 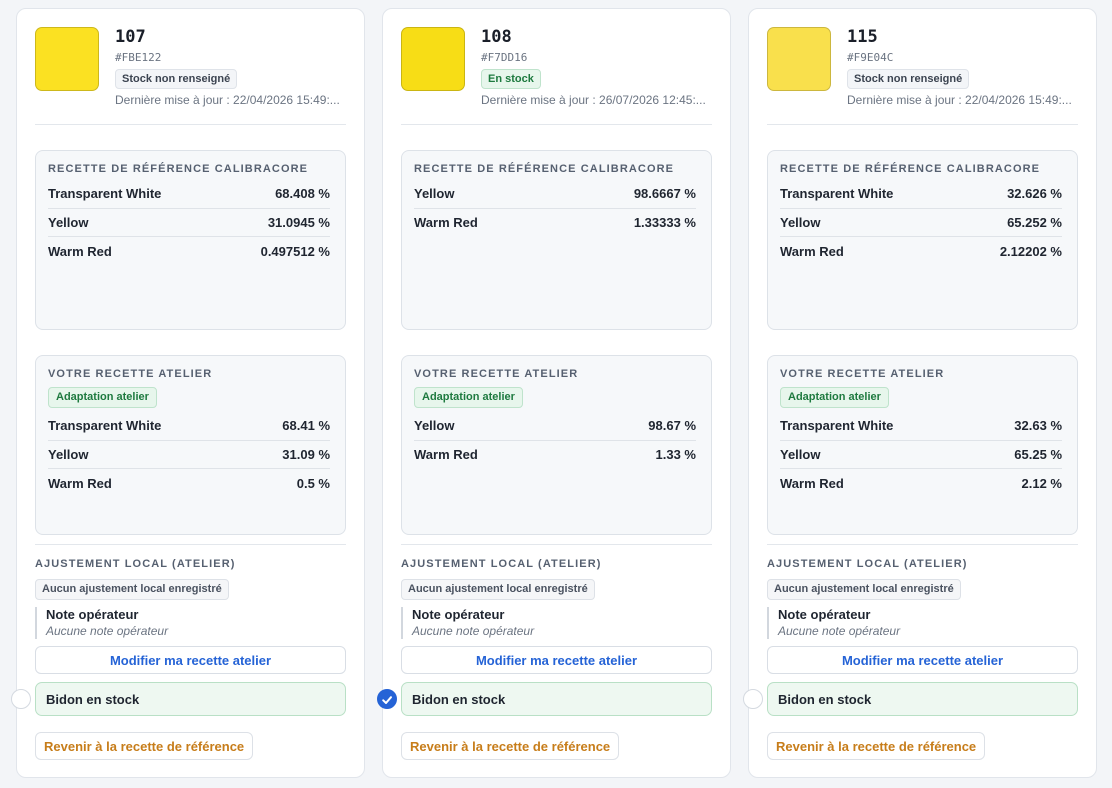 I want to click on pigment-percentage: 0.497512 %, so click(x=295, y=251).